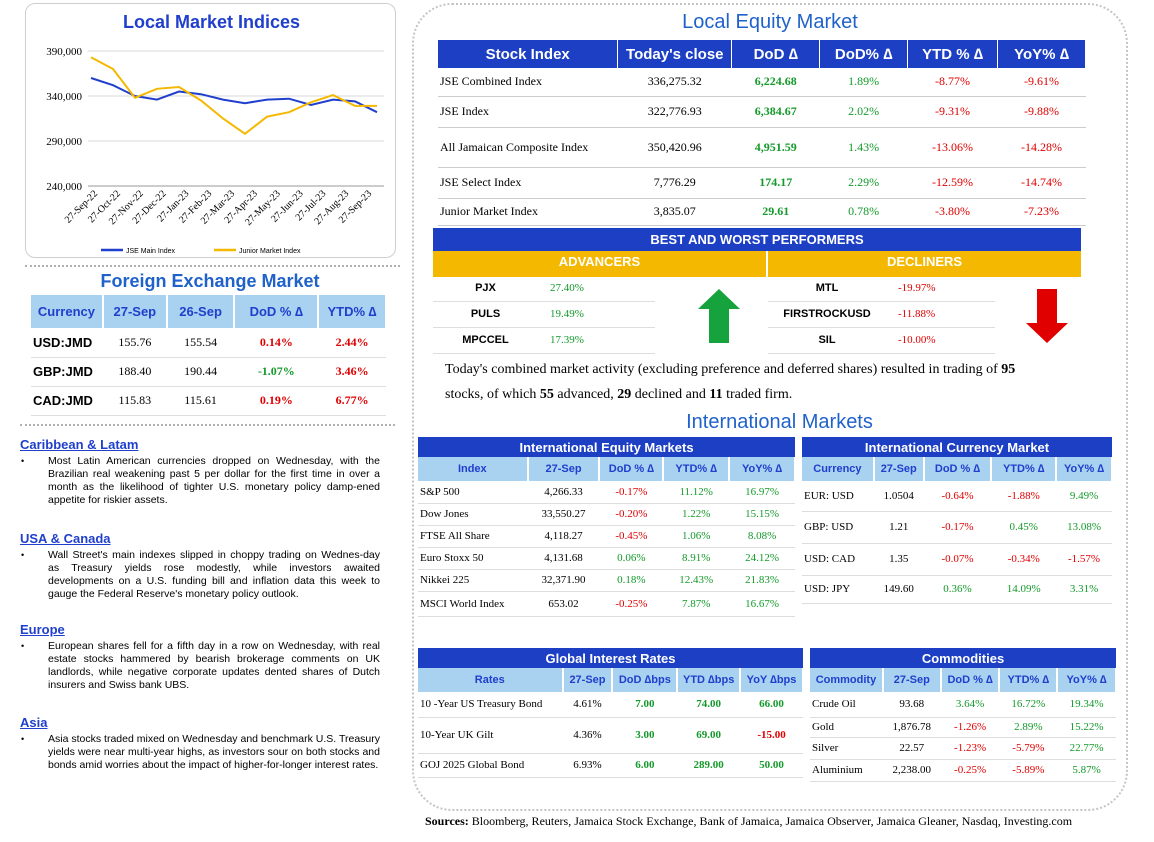  I want to click on sources-label: Sources:, so click(447, 821).